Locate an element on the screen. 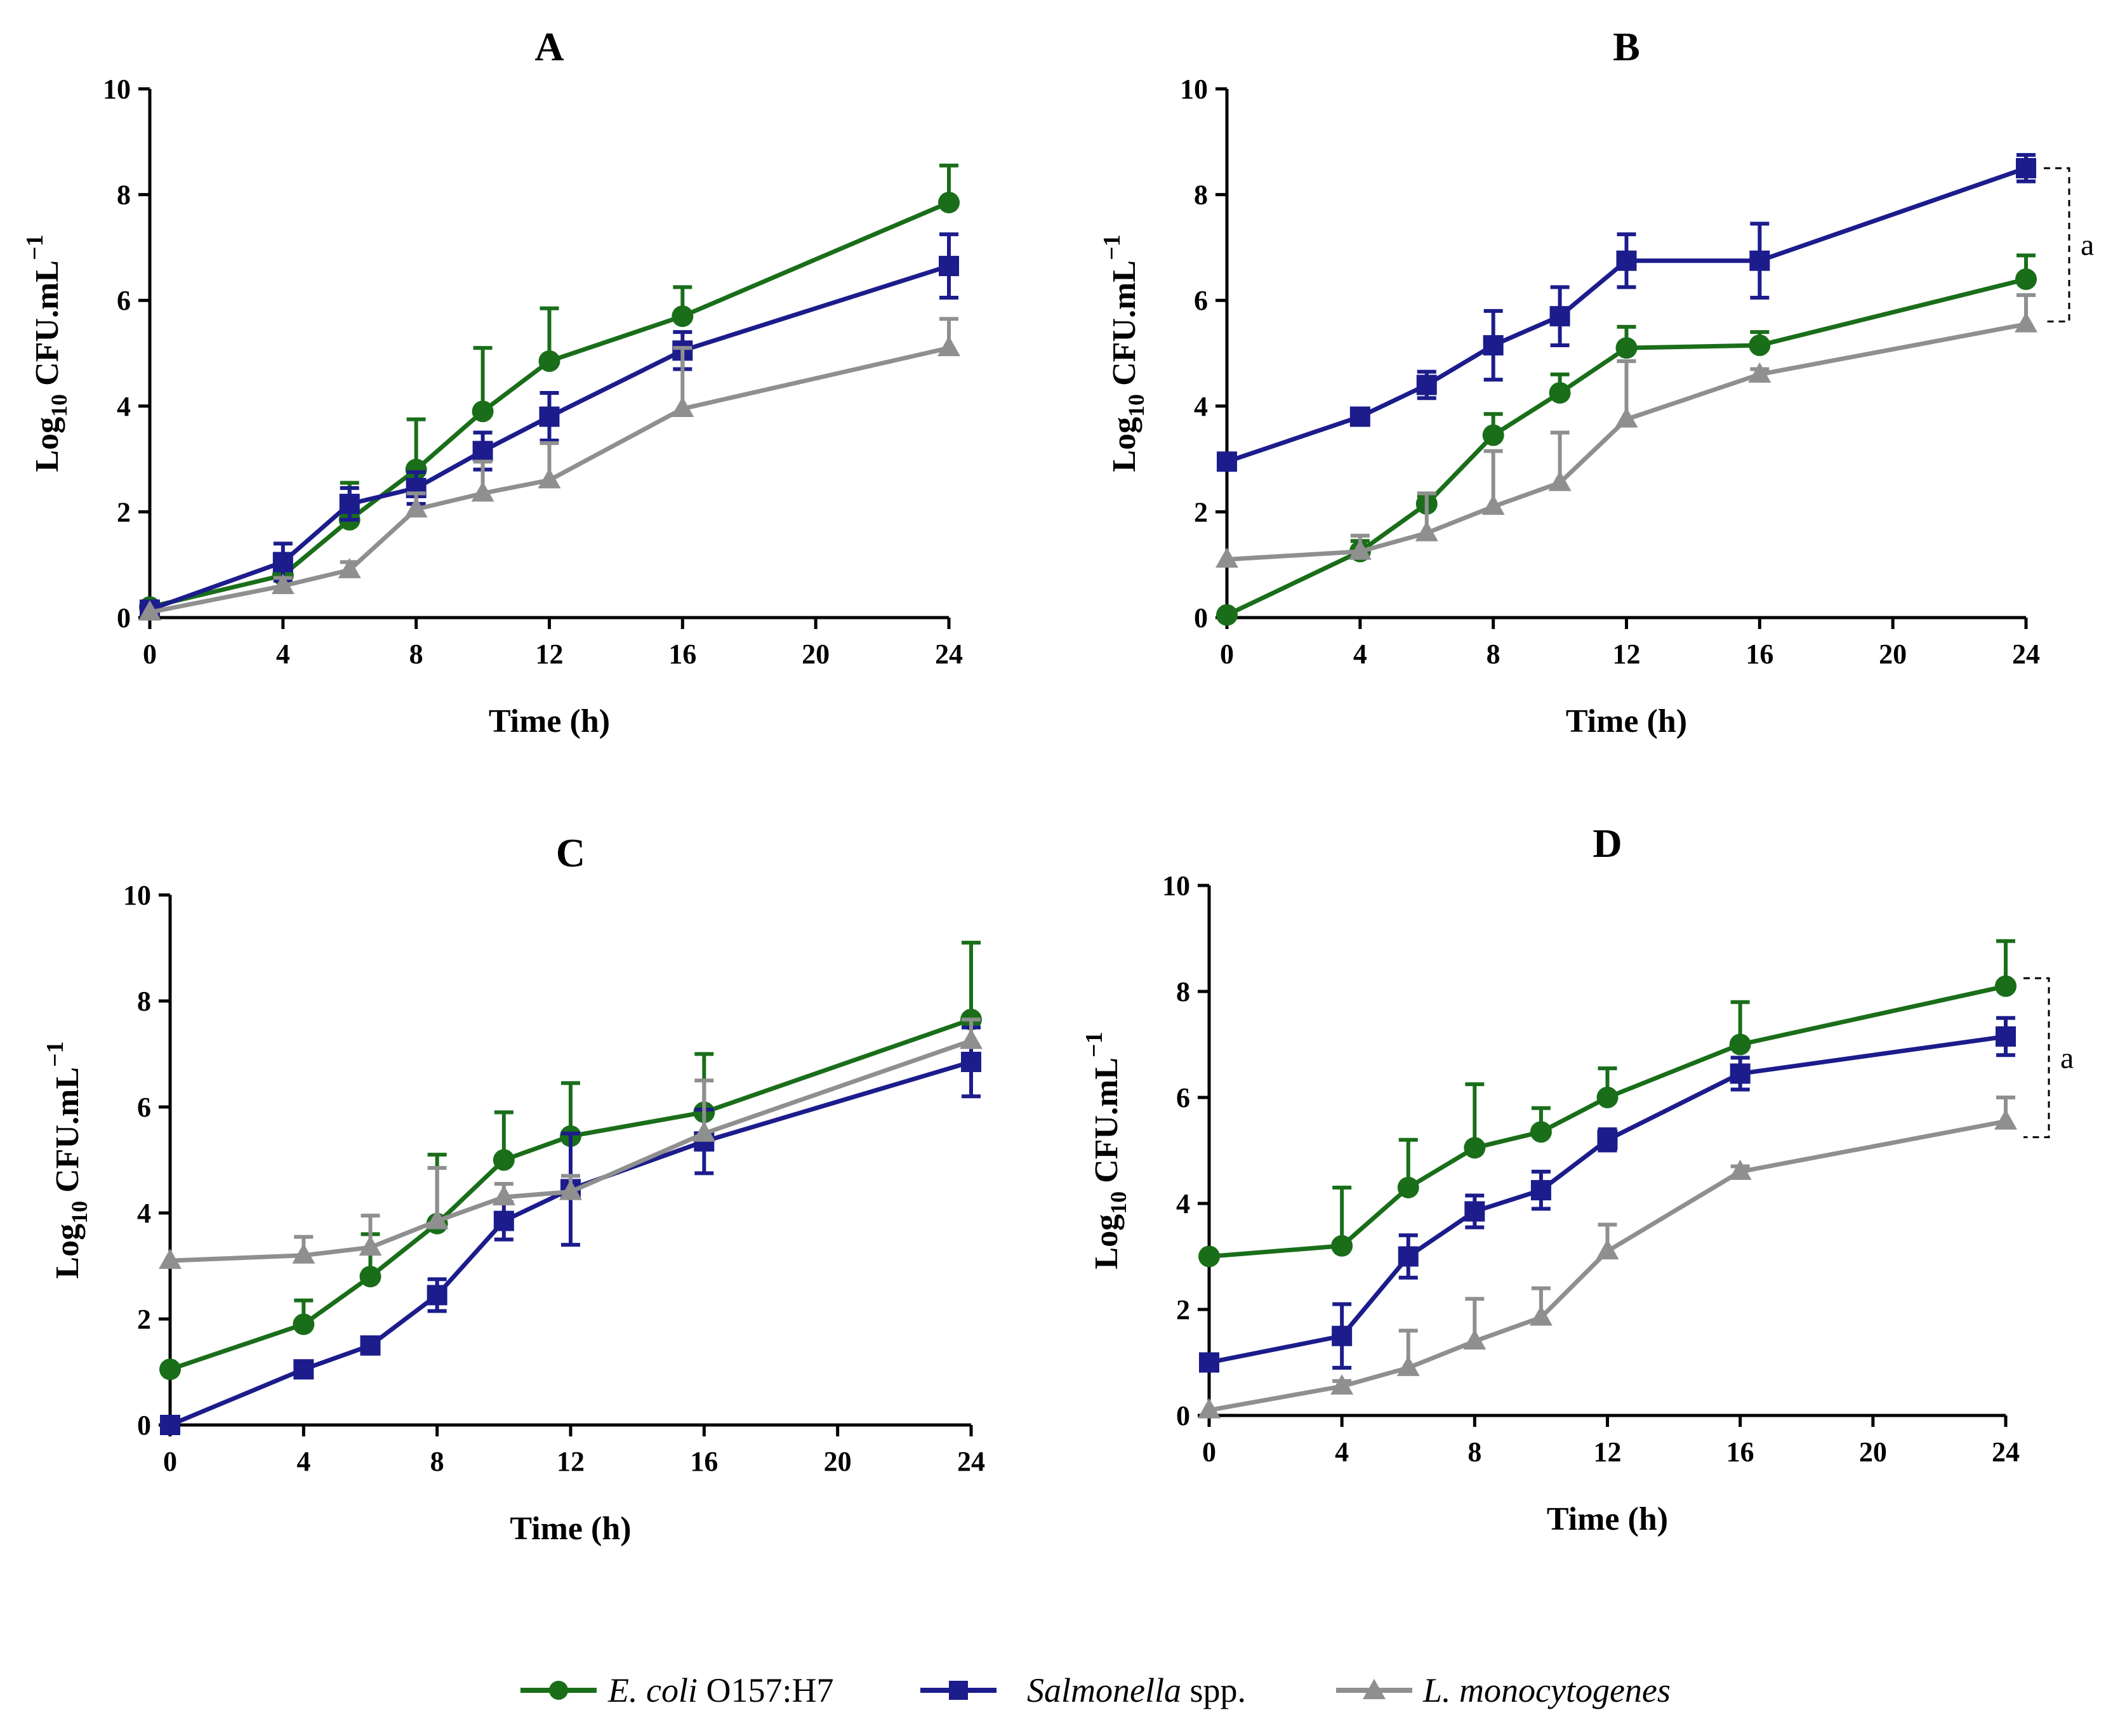 The width and height of the screenshot is (2106, 1736). panel-title-d: D is located at coordinates (1607, 843).